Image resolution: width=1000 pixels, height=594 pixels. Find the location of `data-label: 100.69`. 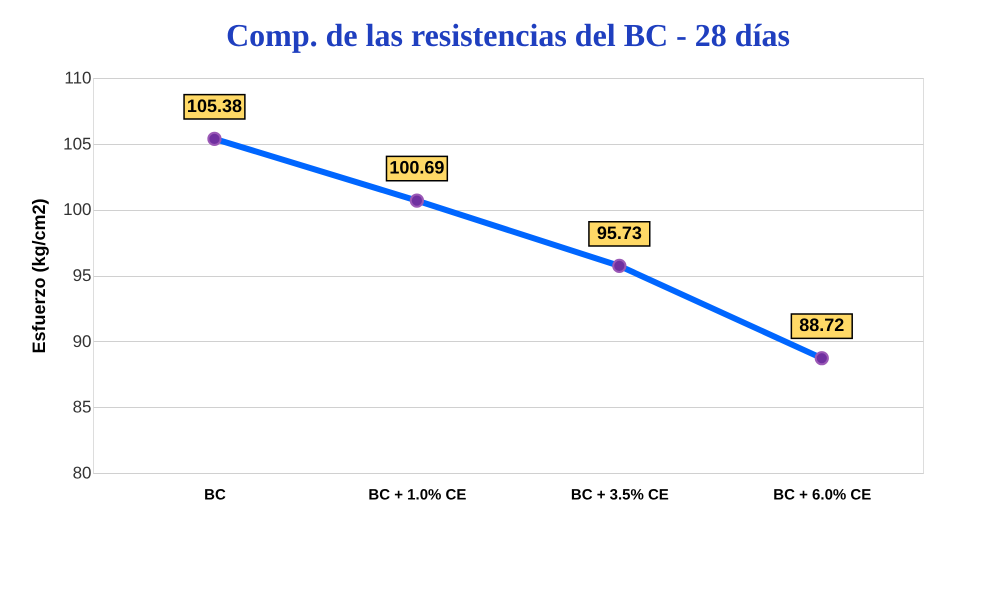

data-label: 100.69 is located at coordinates (416, 168).